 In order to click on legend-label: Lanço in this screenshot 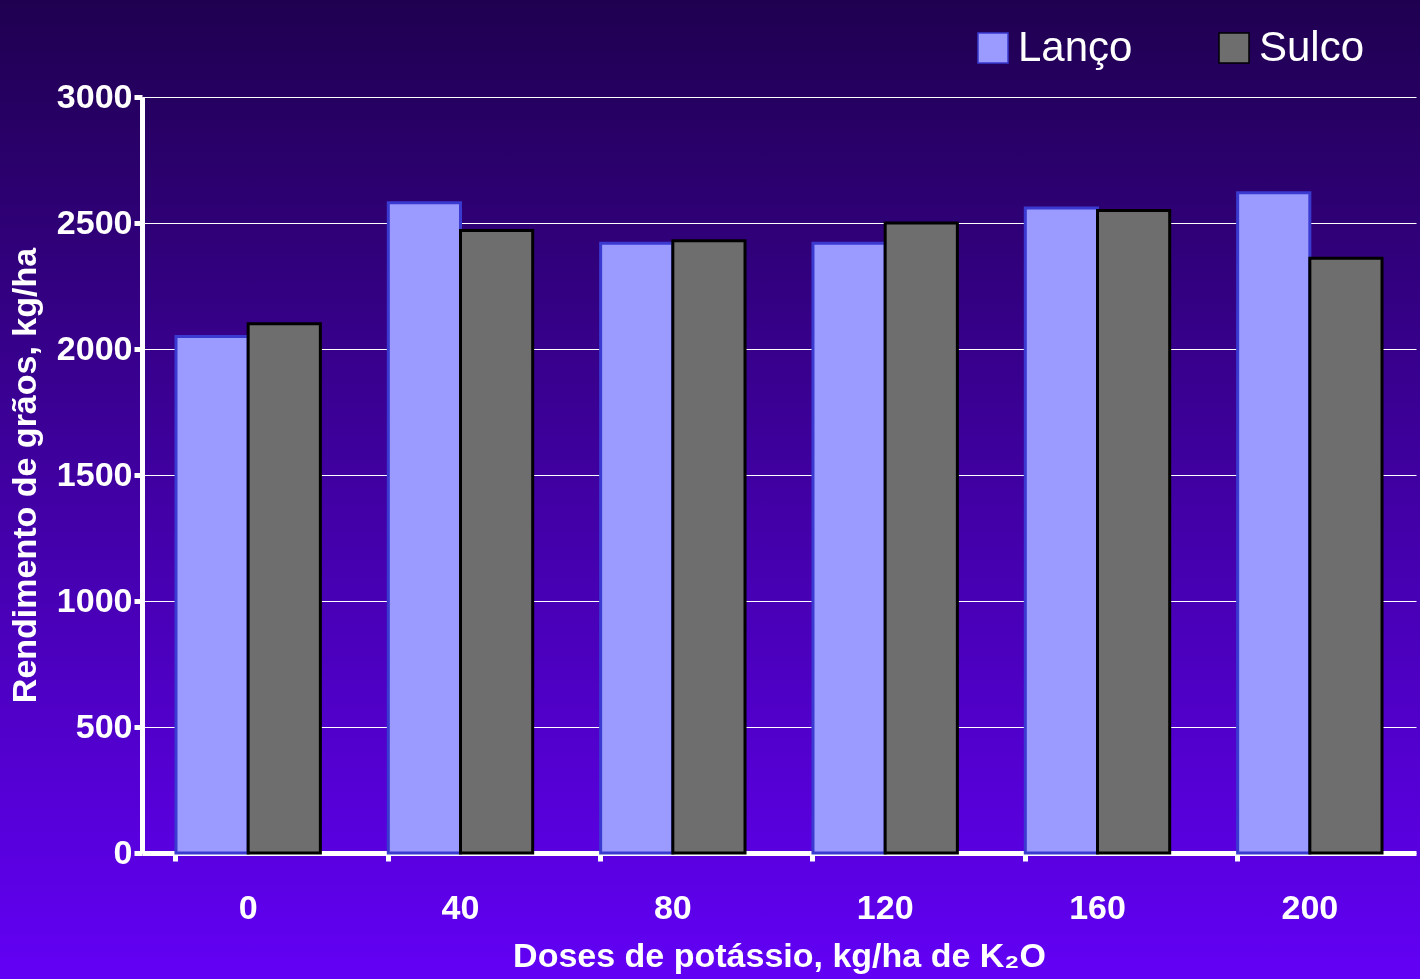, I will do `click(1075, 46)`.